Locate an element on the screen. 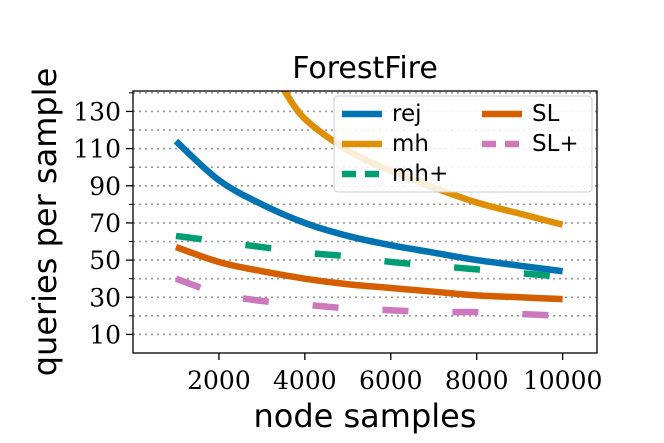  y-tick-label: 70 is located at coordinates (105, 223).